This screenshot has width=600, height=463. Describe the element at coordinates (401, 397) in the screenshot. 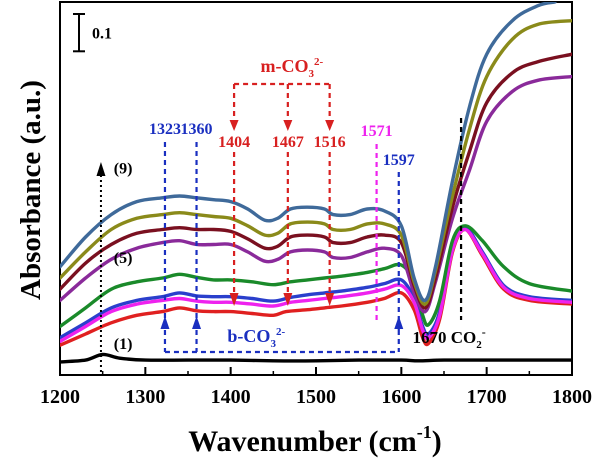

I see `x-tick-label-1600: 1600` at that location.